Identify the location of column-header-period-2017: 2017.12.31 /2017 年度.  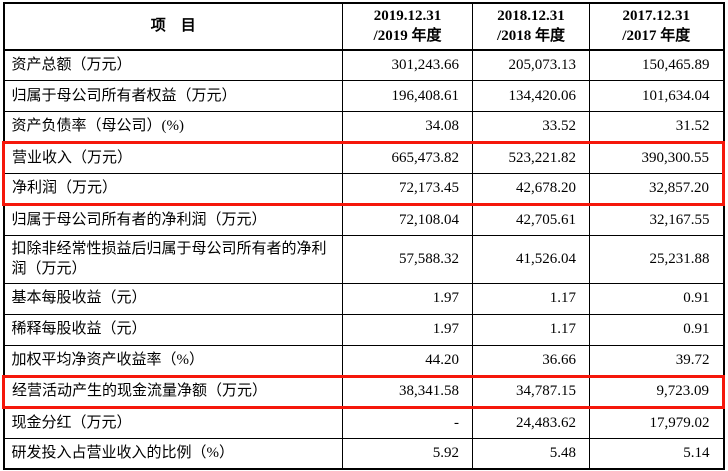
(656, 26).